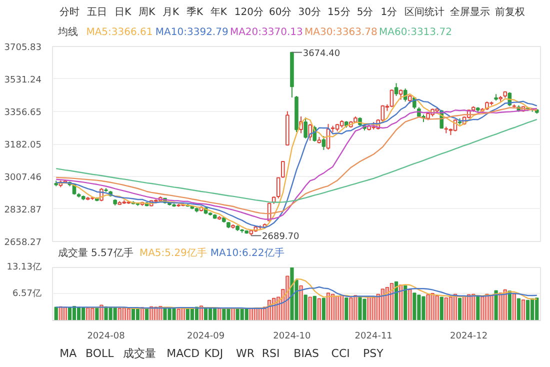 The image size is (550, 367). What do you see at coordinates (205, 337) in the screenshot?
I see `x-tick-label: 2024-09` at bounding box center [205, 337].